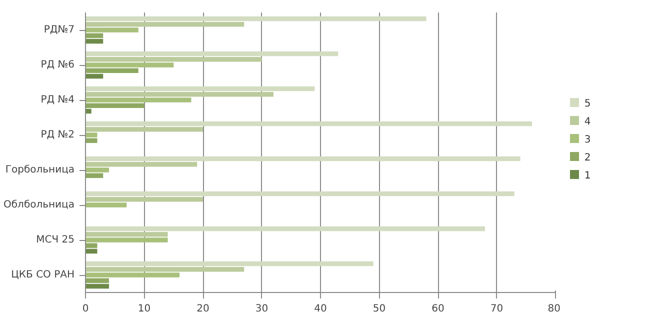 The image size is (654, 326). What do you see at coordinates (554, 309) in the screenshot?
I see `x-tick-label: 80` at bounding box center [554, 309].